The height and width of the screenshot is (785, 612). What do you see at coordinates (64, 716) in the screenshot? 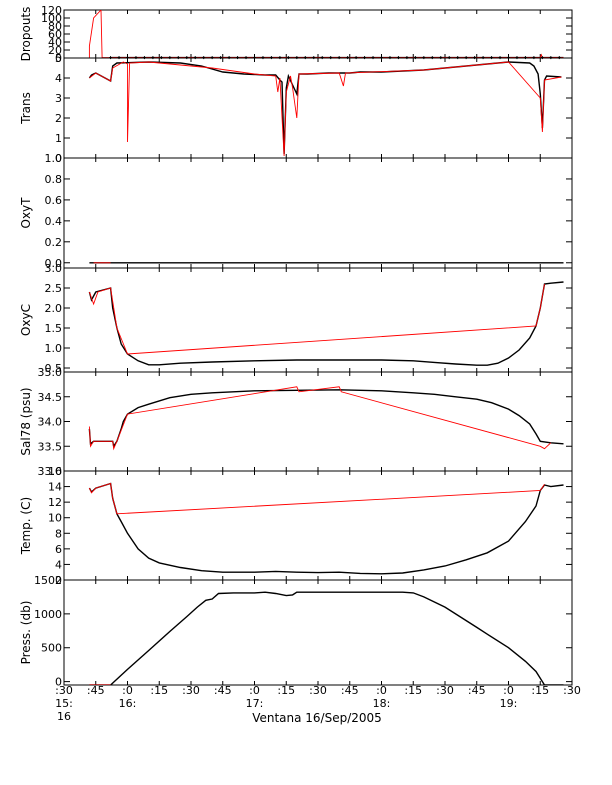
I see `x-tick-hour-label: 16` at bounding box center [64, 716].